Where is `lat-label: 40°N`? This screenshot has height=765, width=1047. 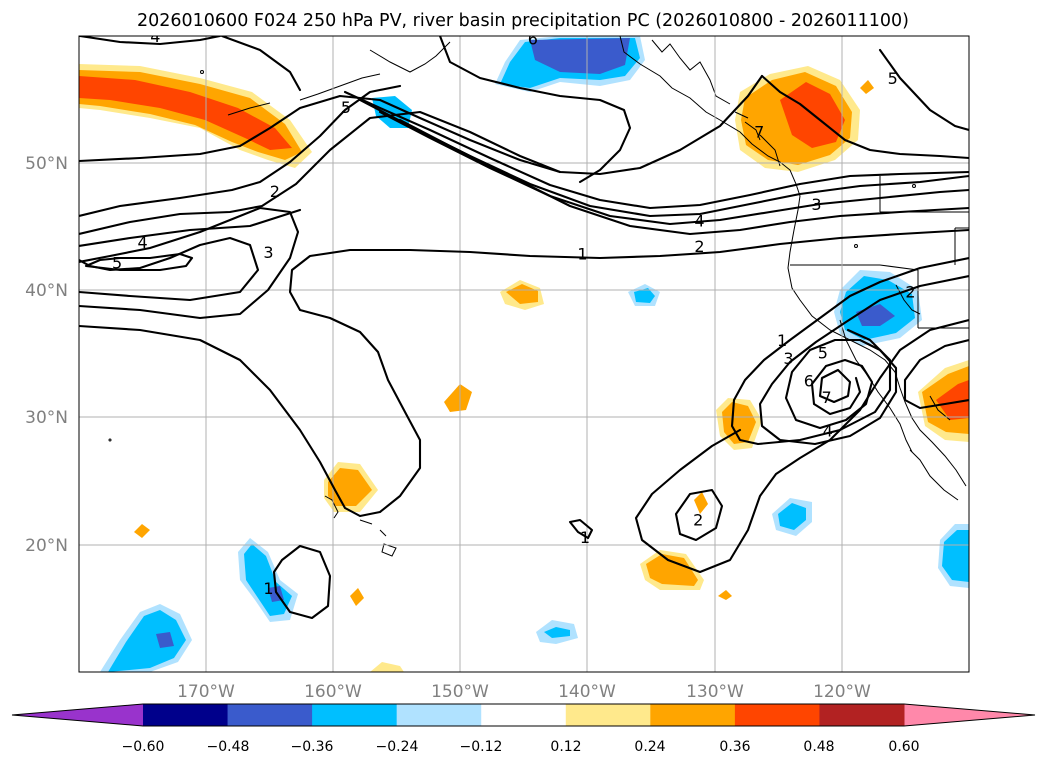 lat-label: 40°N is located at coordinates (46, 291).